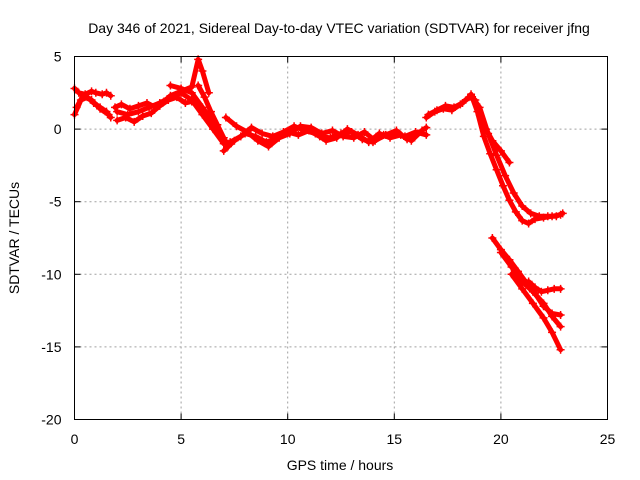 The width and height of the screenshot is (640, 480). What do you see at coordinates (51, 420) in the screenshot?
I see `y-tick-label: -20` at bounding box center [51, 420].